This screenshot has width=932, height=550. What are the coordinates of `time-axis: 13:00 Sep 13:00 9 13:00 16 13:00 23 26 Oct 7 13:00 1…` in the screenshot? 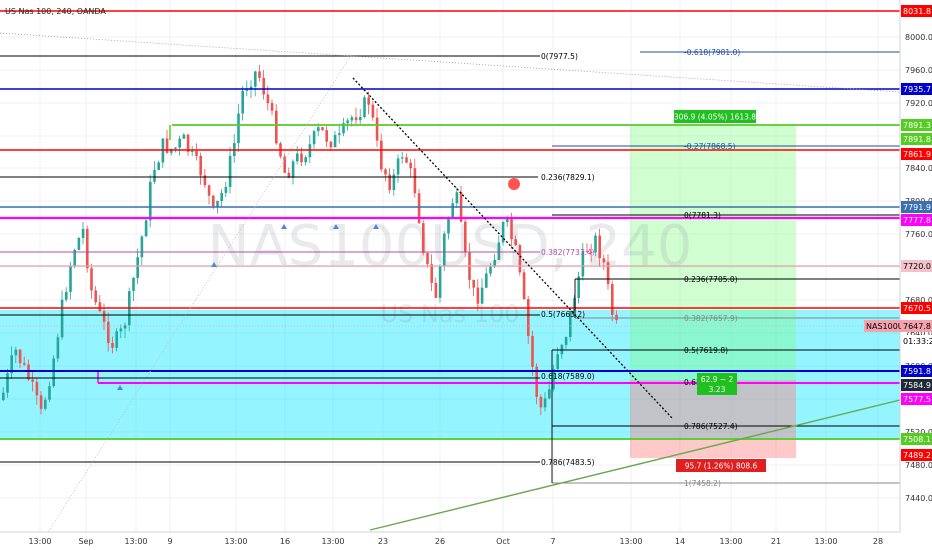 It's located at (466, 540).